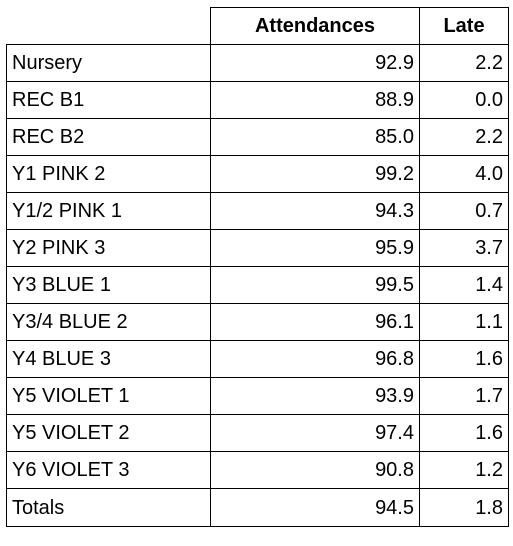  What do you see at coordinates (315, 285) in the screenshot?
I see `attendances-cell: 99.5` at bounding box center [315, 285].